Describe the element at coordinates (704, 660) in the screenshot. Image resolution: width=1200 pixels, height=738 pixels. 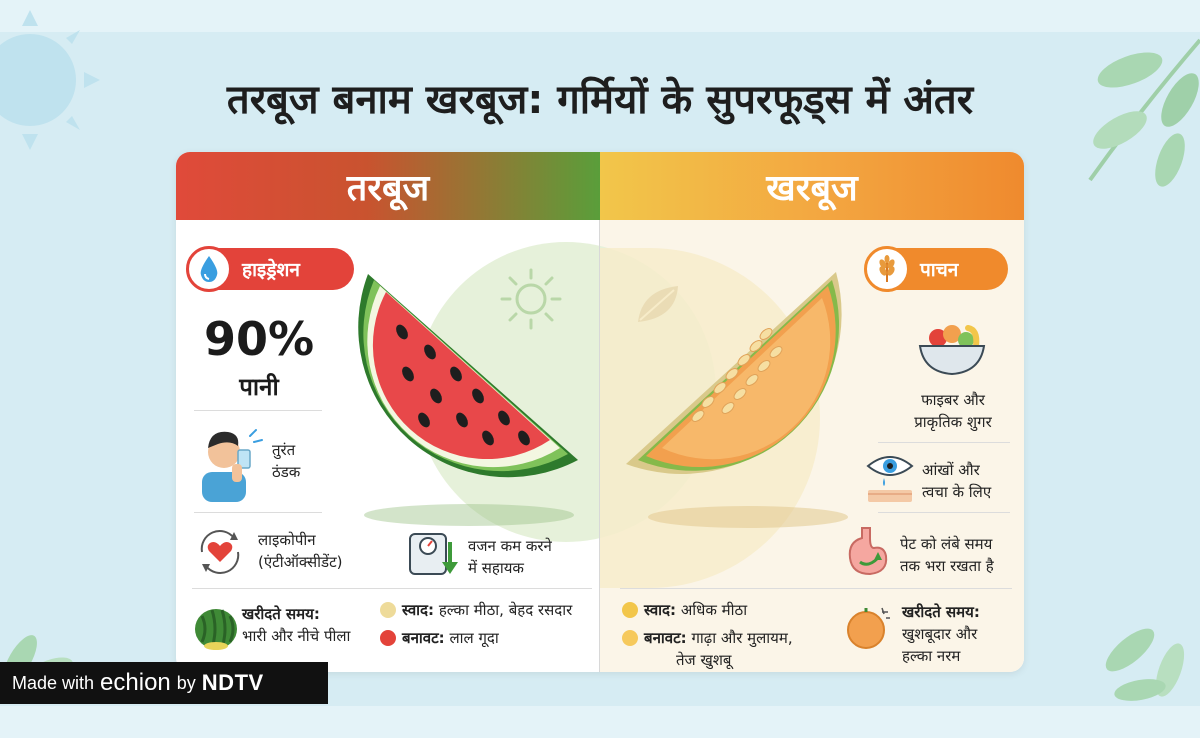
I see `right-texture-2: तेज खुशबू` at that location.